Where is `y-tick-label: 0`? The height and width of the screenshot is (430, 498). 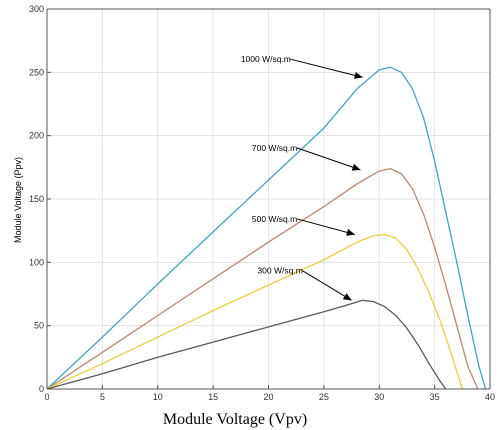
y-tick-label: 0 is located at coordinates (41, 389).